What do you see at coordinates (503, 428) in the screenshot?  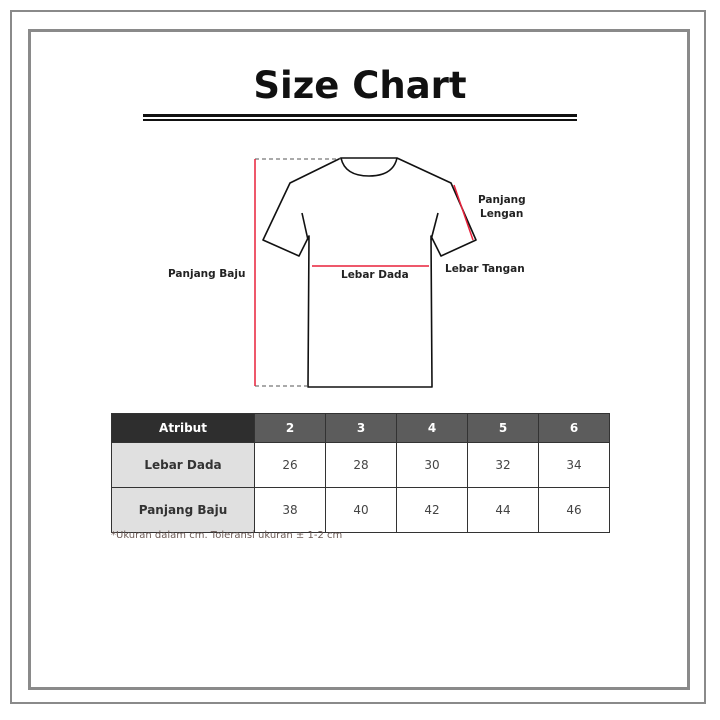 I see `header-size: 5` at bounding box center [503, 428].